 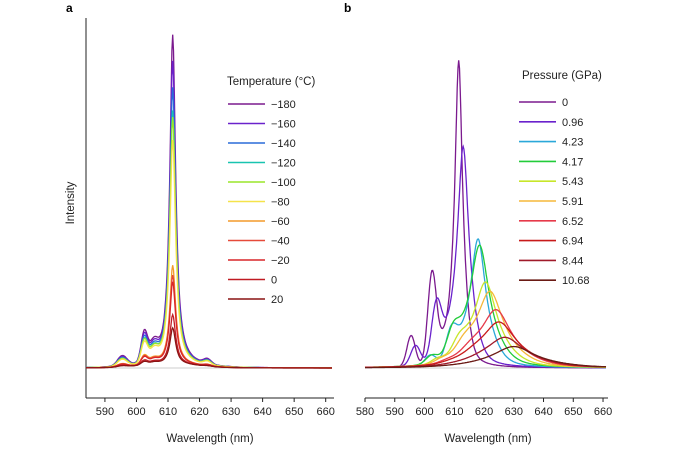 What do you see at coordinates (572, 222) in the screenshot?
I see `legend-label-b-6: 6.52` at bounding box center [572, 222].